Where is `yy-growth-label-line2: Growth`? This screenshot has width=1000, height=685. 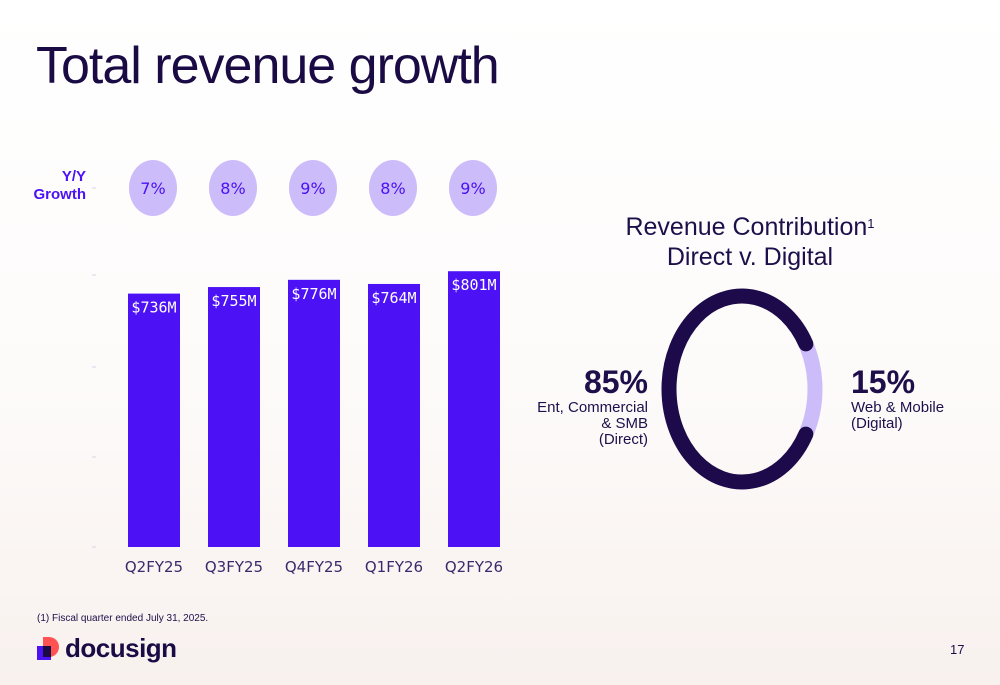
yy-growth-label-line2: Growth is located at coordinates (60, 194).